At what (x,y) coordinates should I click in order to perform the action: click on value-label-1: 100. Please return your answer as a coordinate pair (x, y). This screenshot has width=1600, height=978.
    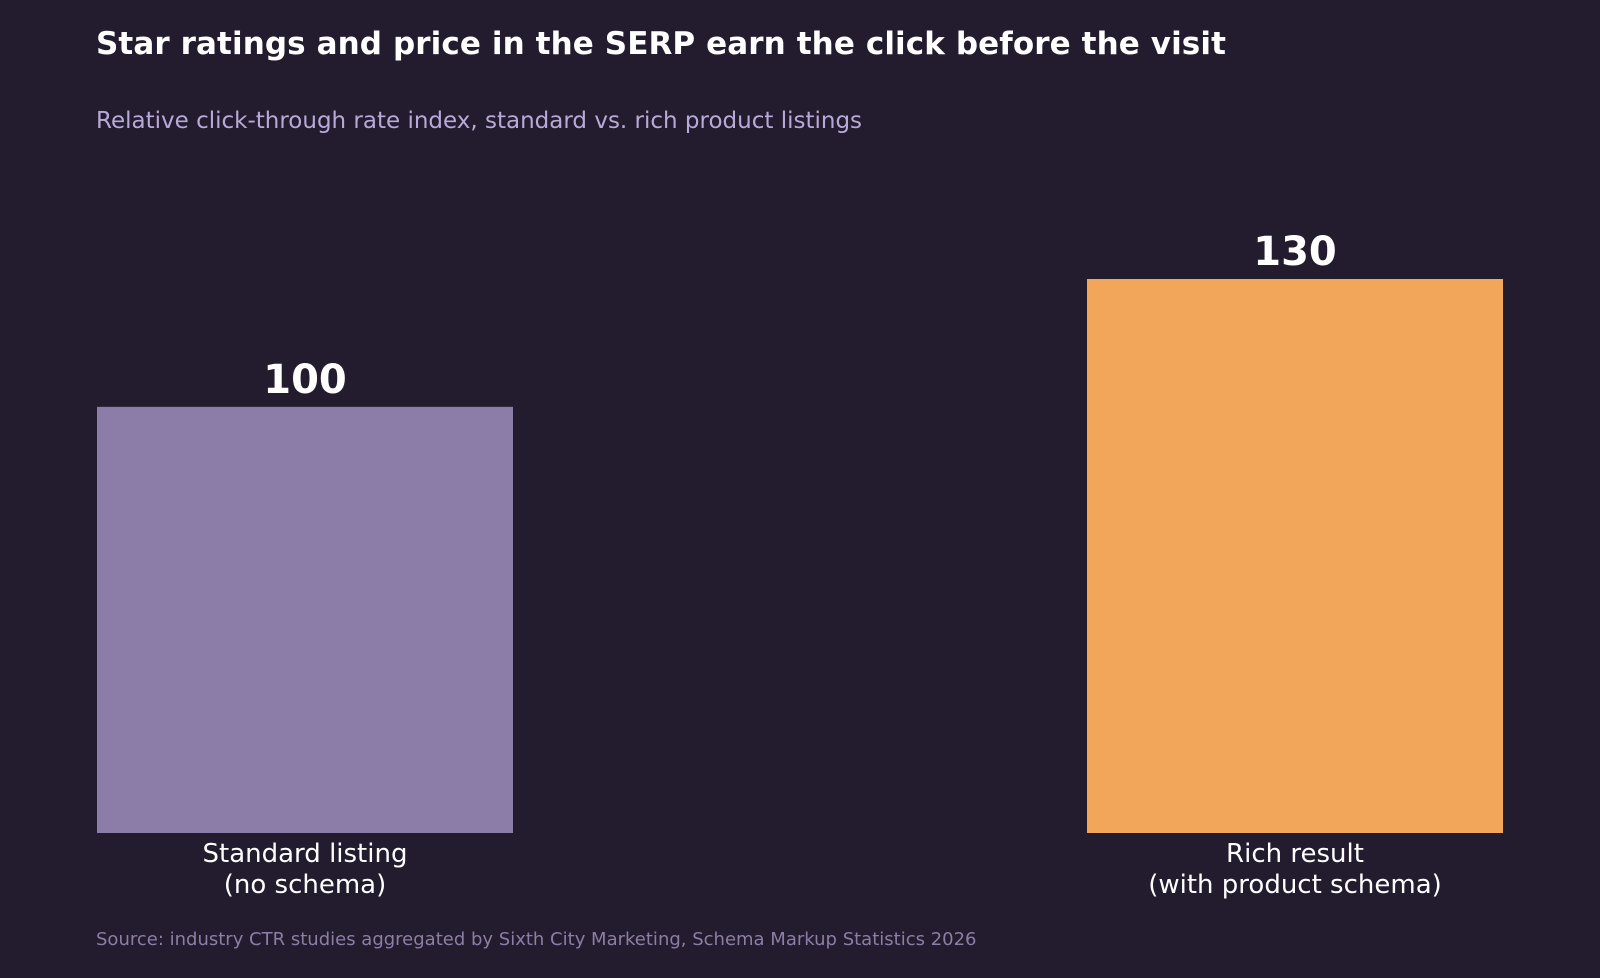
    Looking at the image, I should click on (305, 380).